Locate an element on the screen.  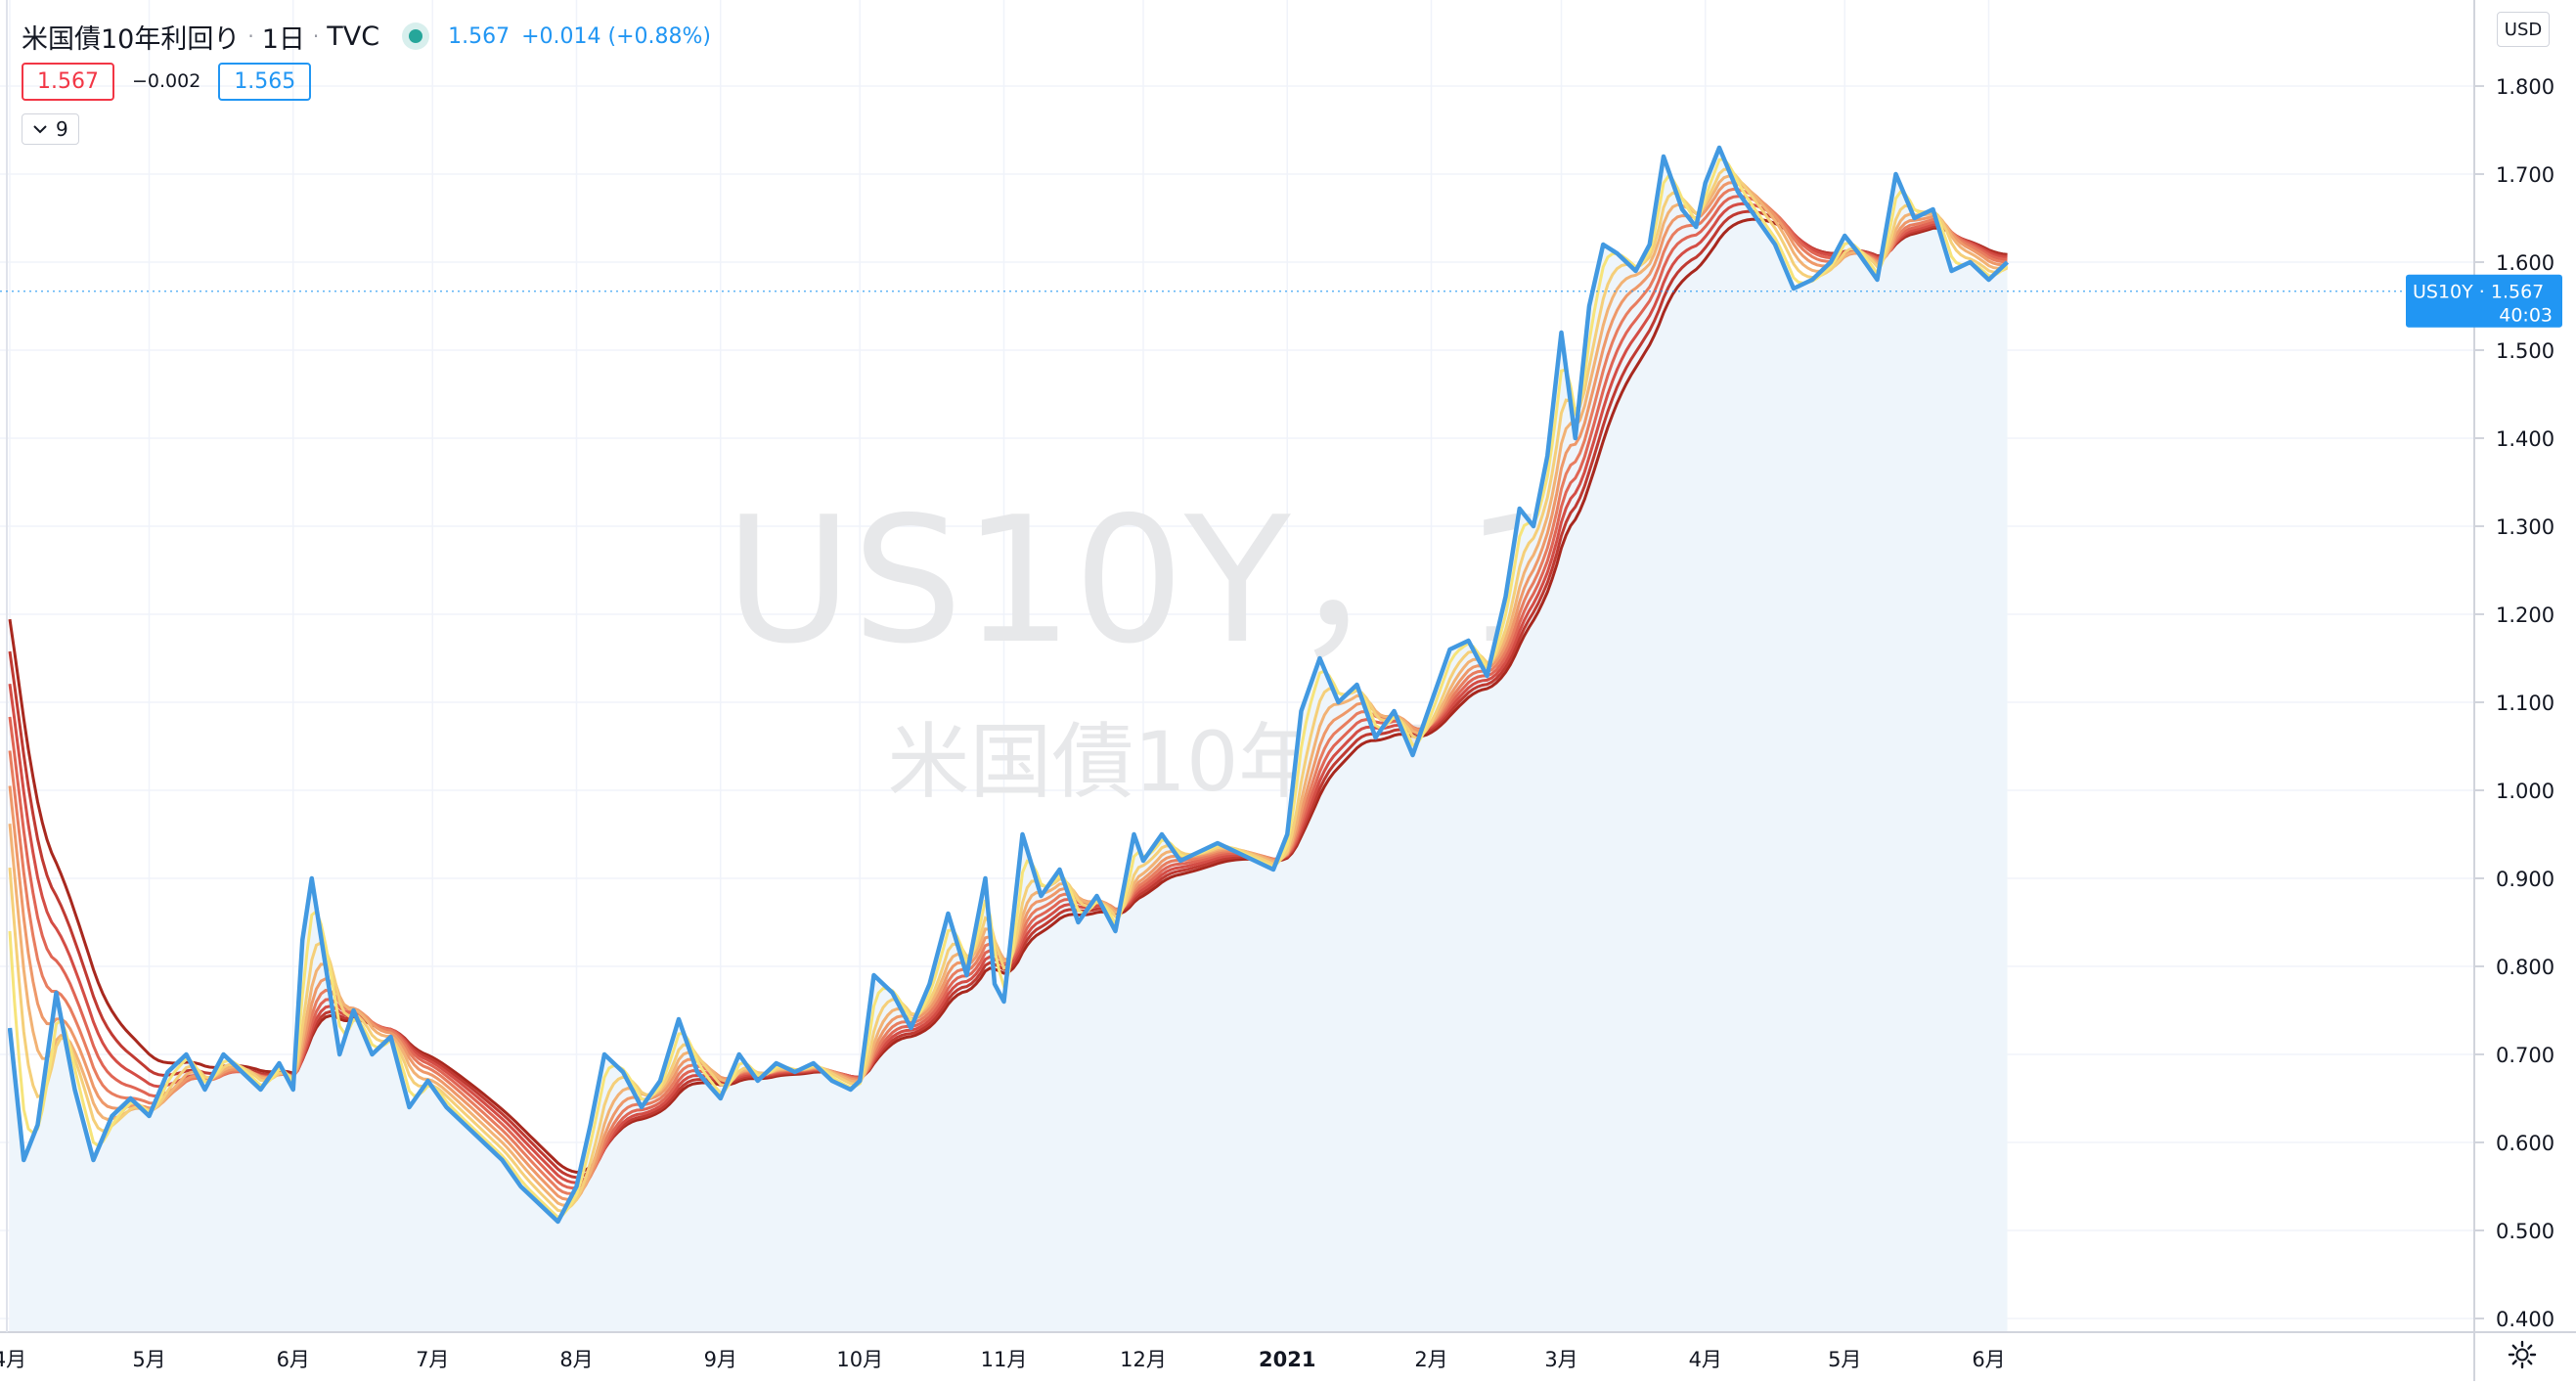
y-tick-label: 0.900 is located at coordinates (2525, 880).